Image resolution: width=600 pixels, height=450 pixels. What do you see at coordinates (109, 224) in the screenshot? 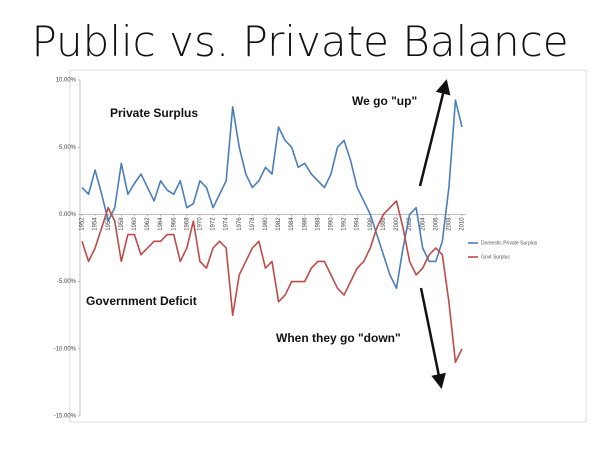
I see `x-tick-label: 1956` at bounding box center [109, 224].